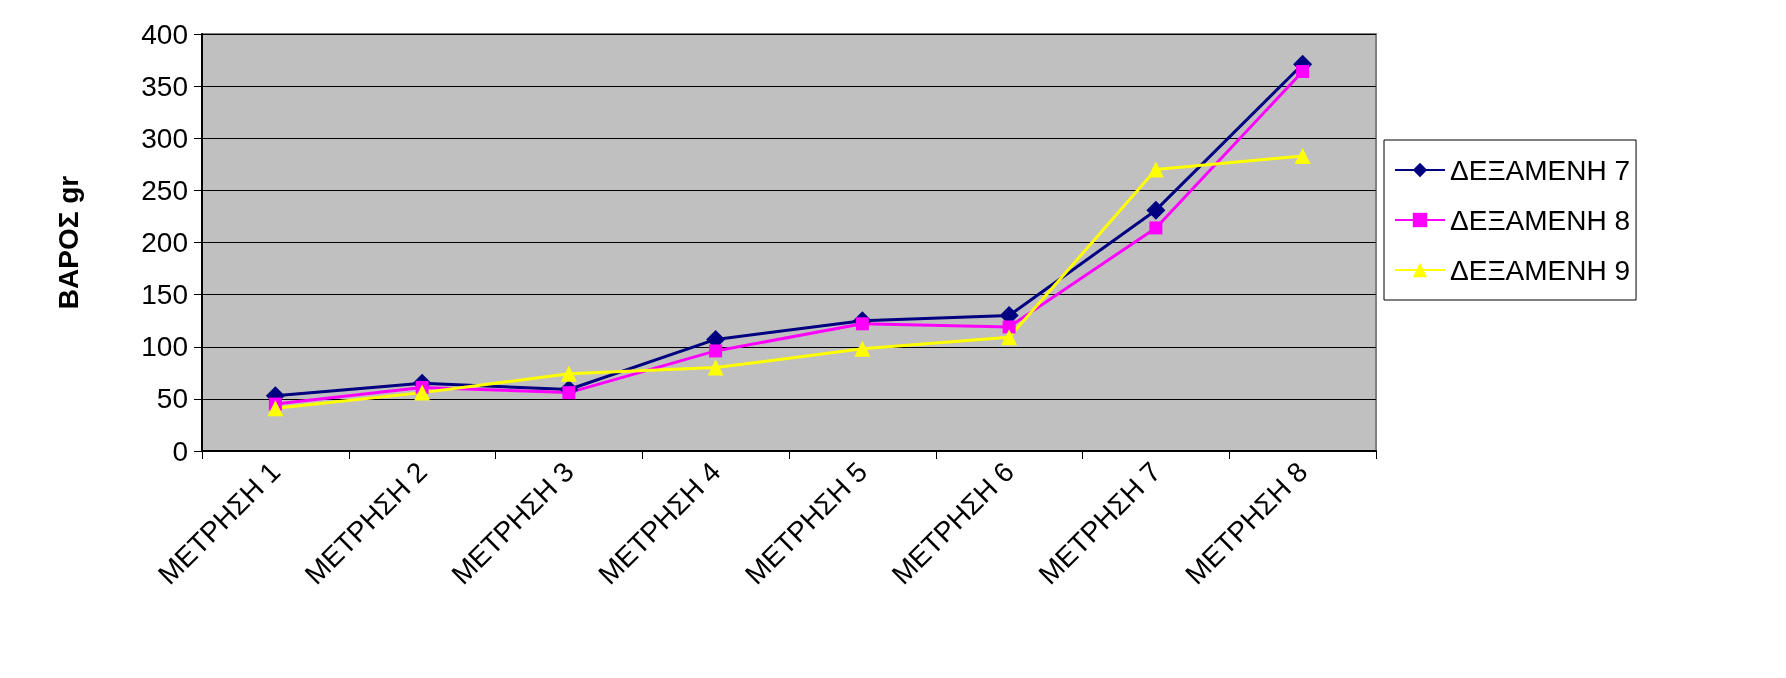  Describe the element at coordinates (164, 190) in the screenshot. I see `y-tick-label: 250` at that location.